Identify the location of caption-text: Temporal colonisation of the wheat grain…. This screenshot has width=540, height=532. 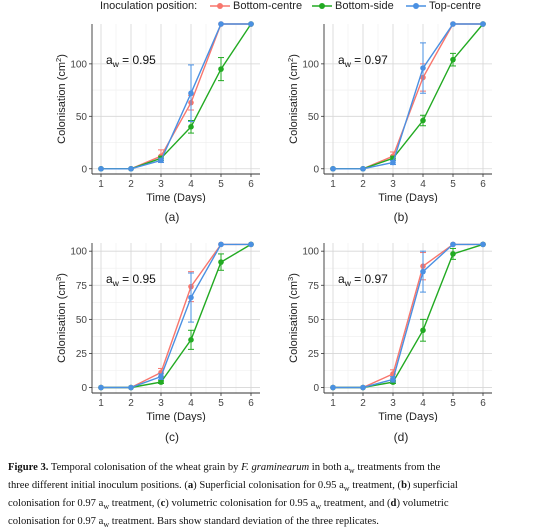
(145, 467).